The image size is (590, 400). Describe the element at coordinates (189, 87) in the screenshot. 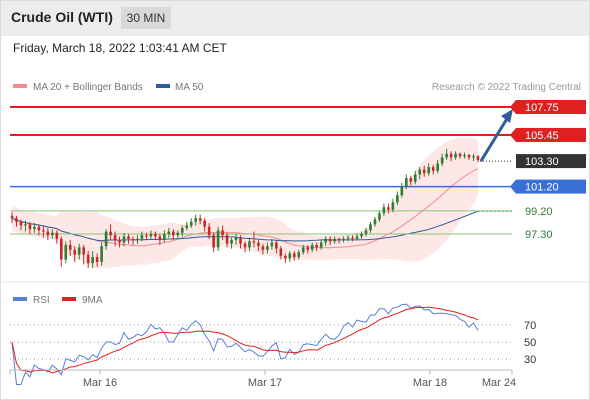

I see `ma50-legend-label: MA 50` at that location.